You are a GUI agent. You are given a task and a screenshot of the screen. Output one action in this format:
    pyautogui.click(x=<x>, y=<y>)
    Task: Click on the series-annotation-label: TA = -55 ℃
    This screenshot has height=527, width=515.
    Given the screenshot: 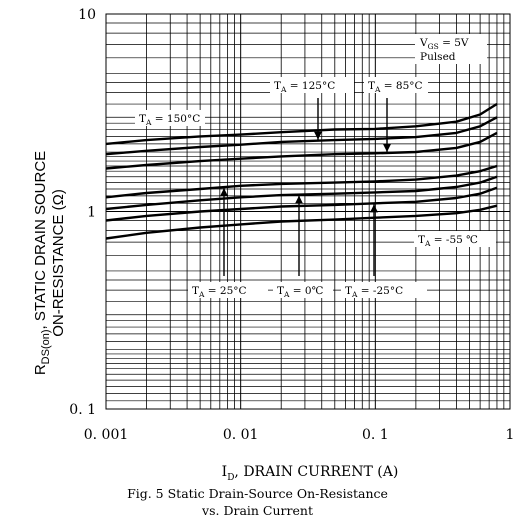 What is the action you would take?
    pyautogui.click(x=448, y=241)
    